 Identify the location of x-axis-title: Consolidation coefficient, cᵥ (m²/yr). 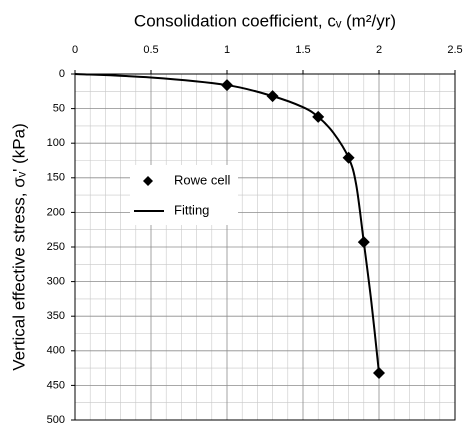
(265, 20).